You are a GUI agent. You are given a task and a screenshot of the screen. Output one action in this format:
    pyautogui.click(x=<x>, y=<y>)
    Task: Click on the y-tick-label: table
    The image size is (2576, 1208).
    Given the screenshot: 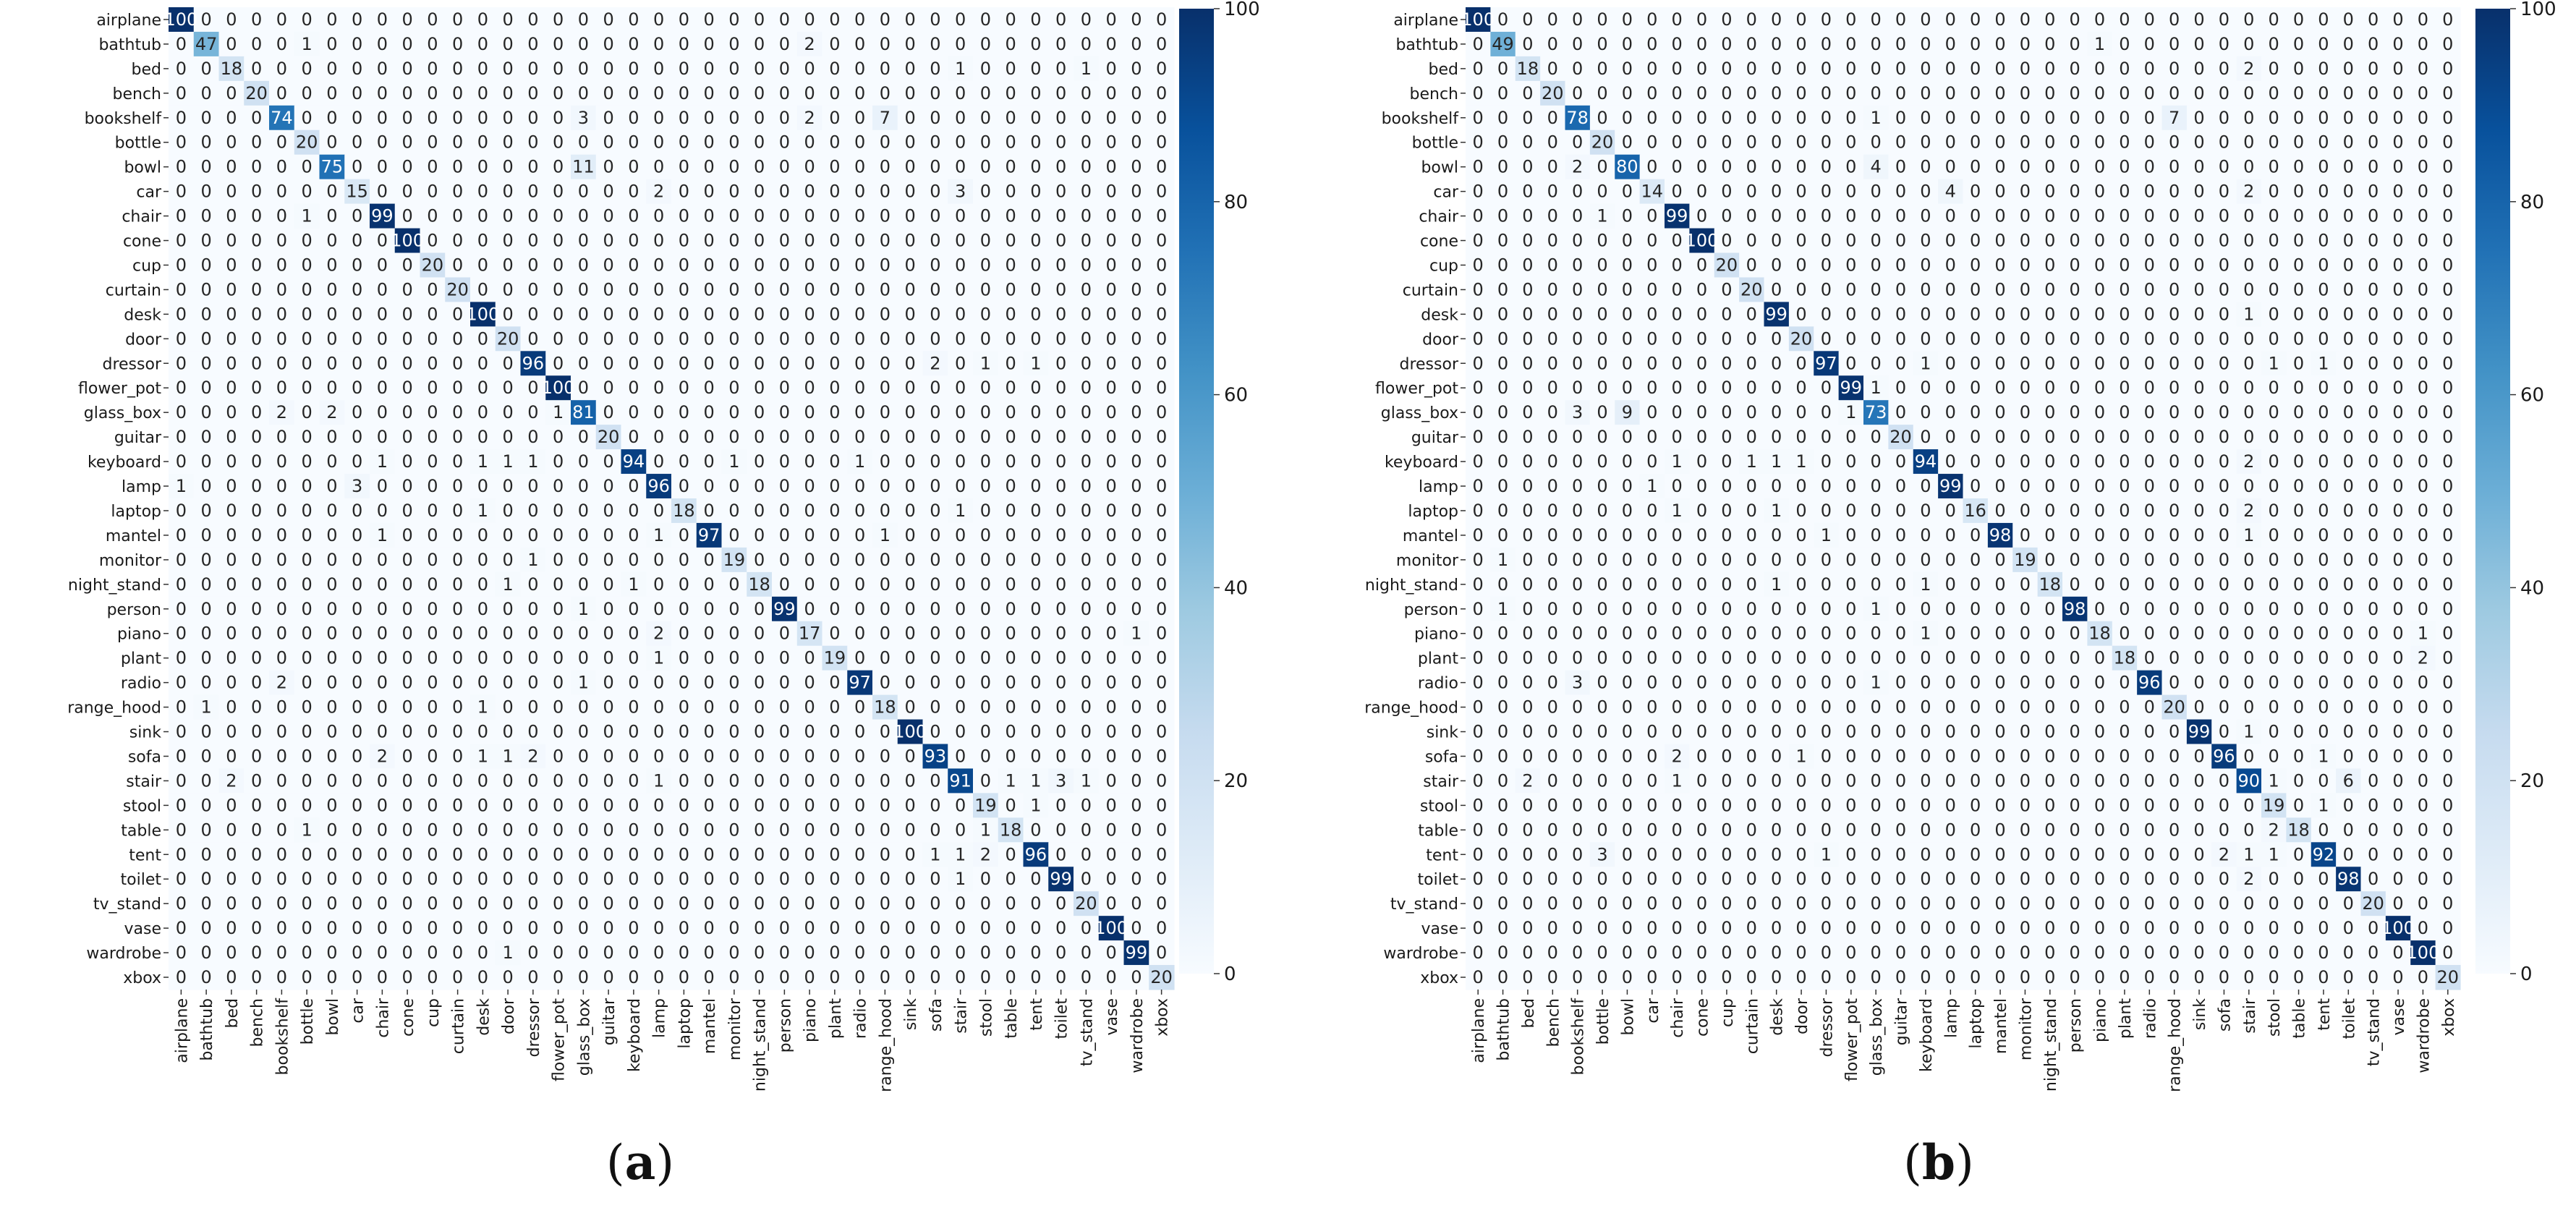 What is the action you would take?
    pyautogui.click(x=141, y=831)
    